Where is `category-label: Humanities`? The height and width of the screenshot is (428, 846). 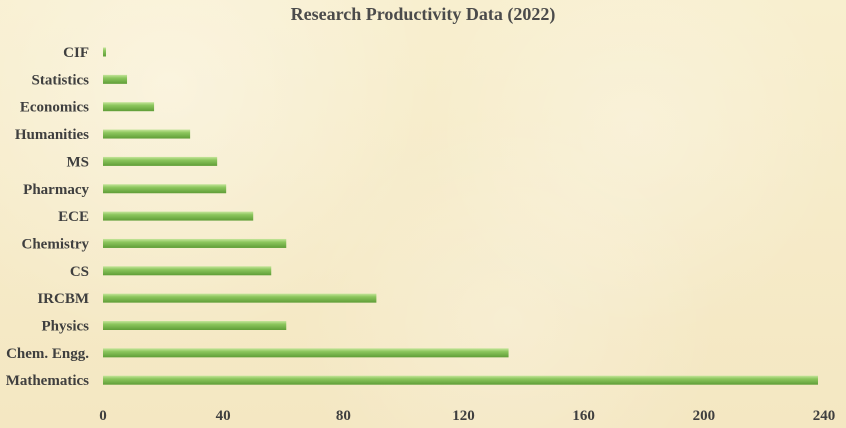
category-label: Humanities is located at coordinates (52, 135).